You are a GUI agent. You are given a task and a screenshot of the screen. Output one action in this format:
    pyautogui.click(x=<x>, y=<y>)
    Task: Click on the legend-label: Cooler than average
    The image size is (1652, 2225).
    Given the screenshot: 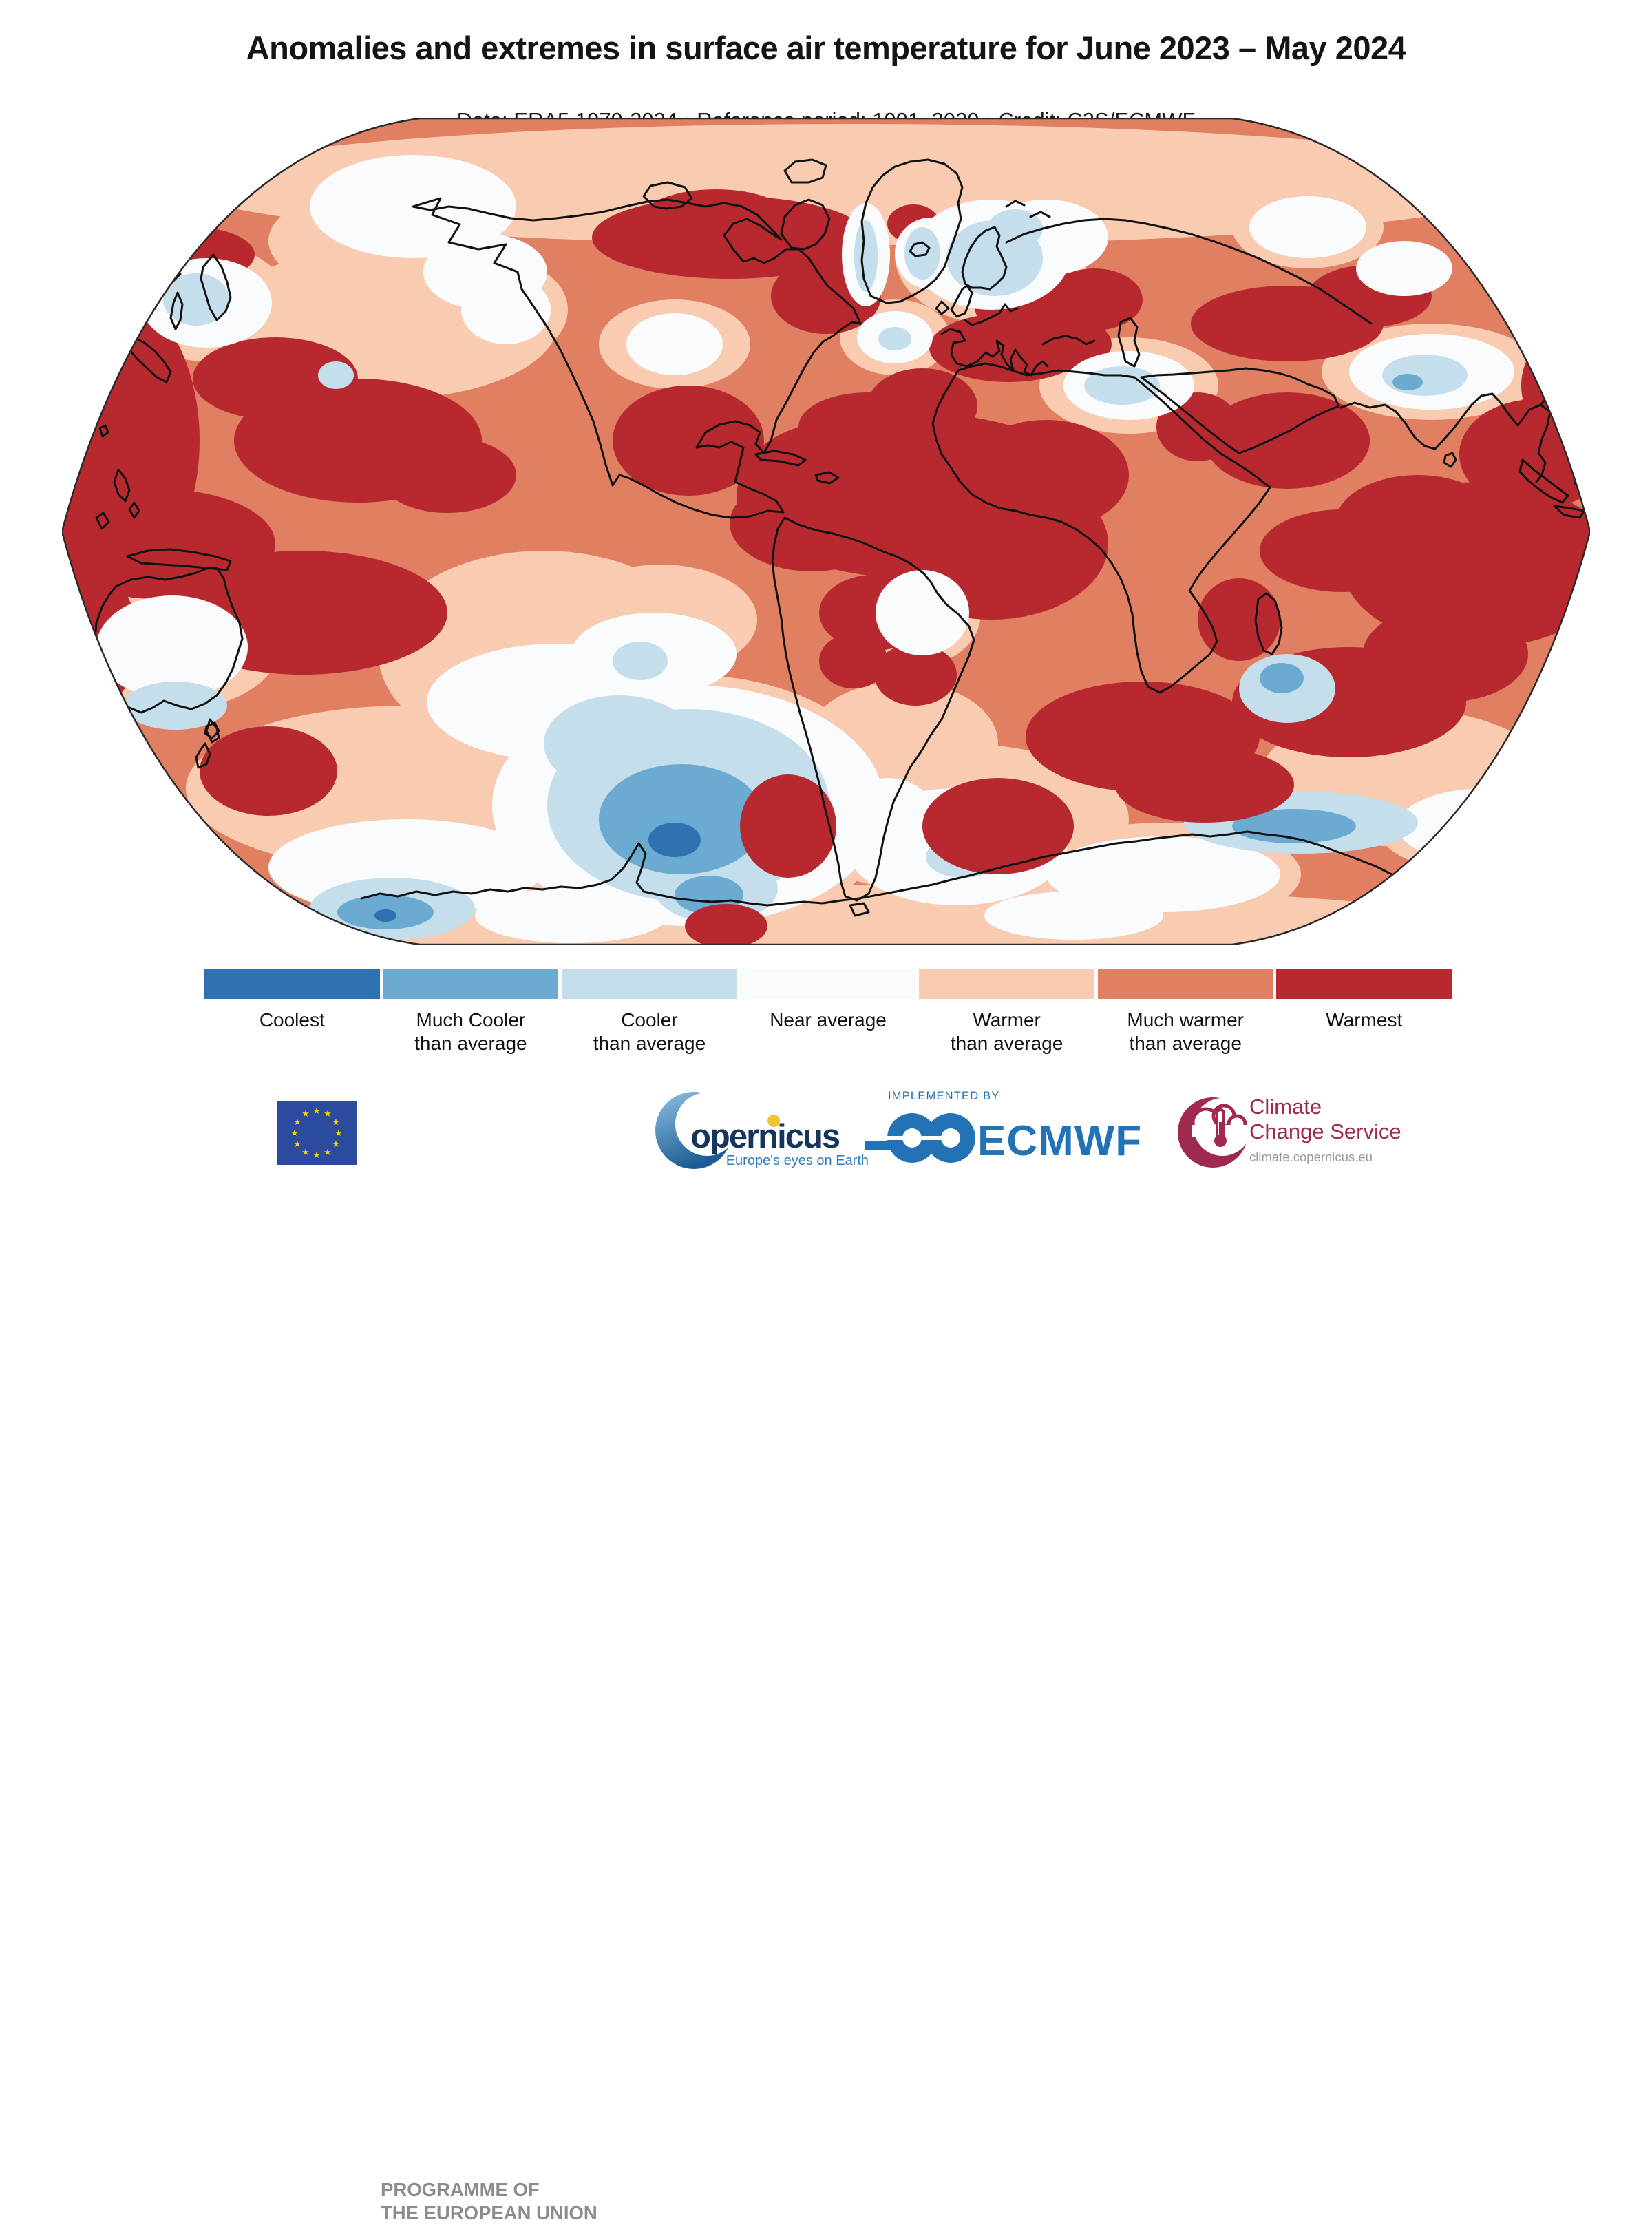 What is the action you would take?
    pyautogui.click(x=650, y=1032)
    